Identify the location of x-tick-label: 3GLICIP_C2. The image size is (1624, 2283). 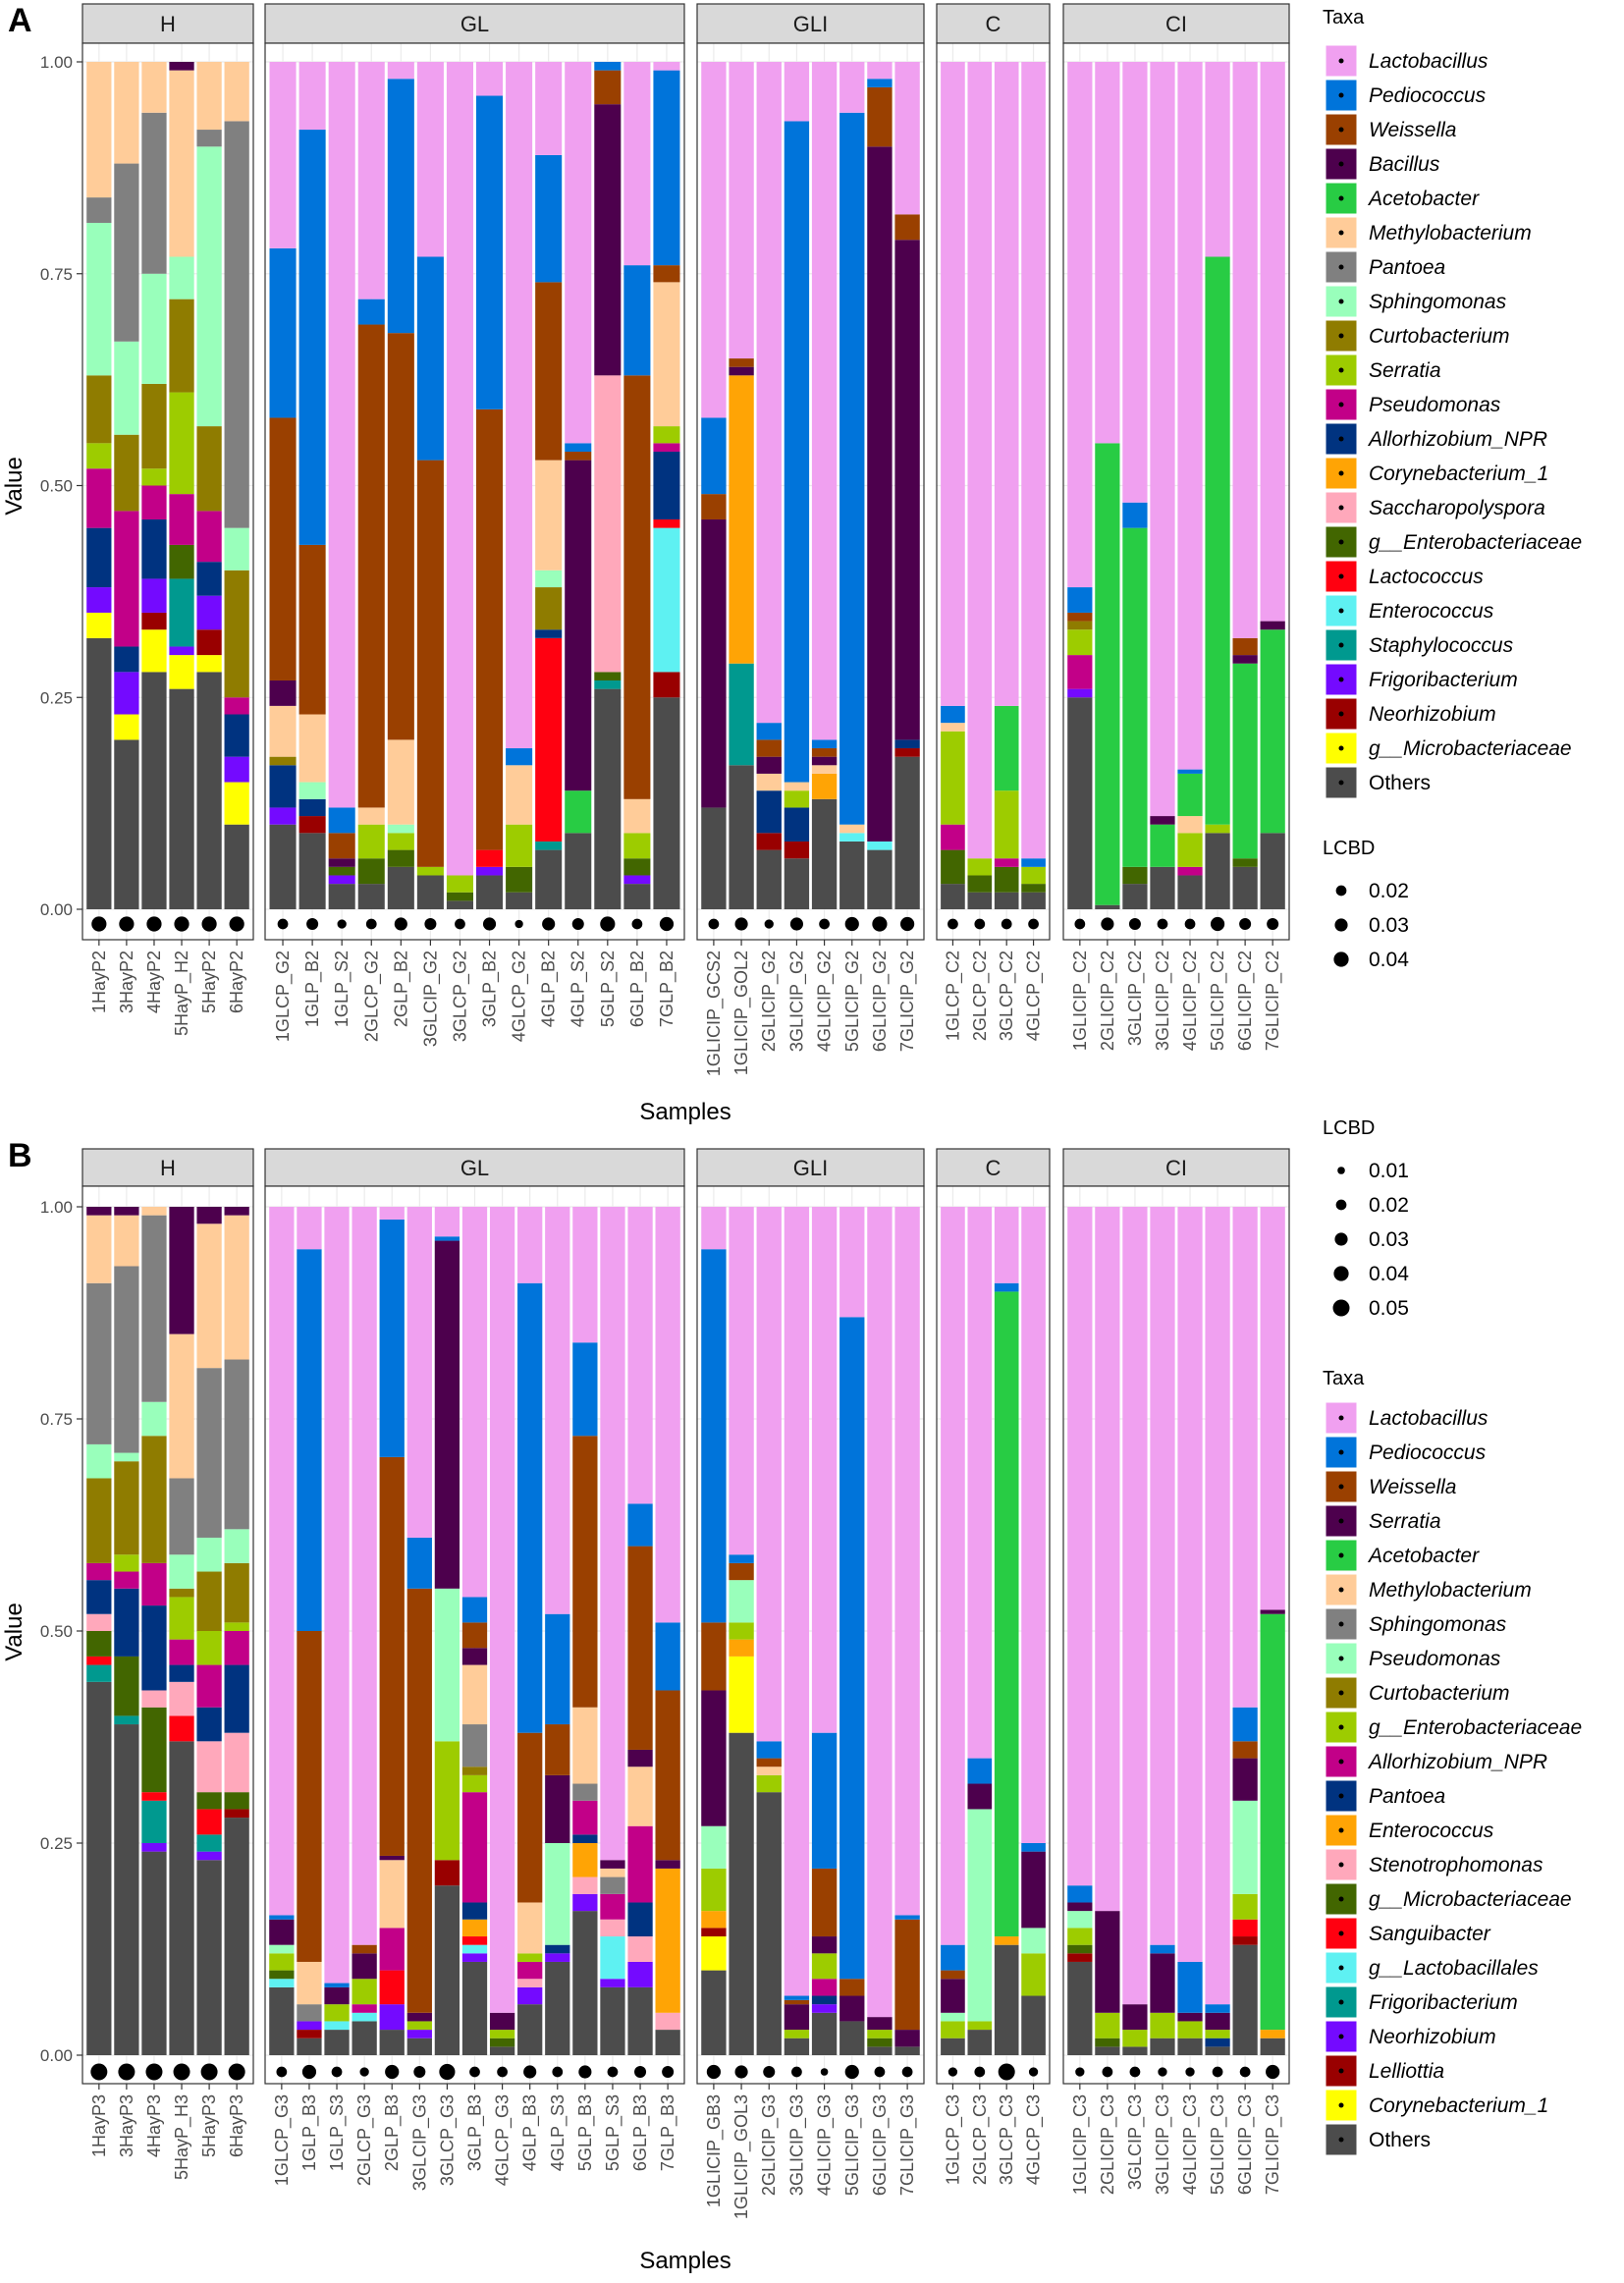
(1163, 1001).